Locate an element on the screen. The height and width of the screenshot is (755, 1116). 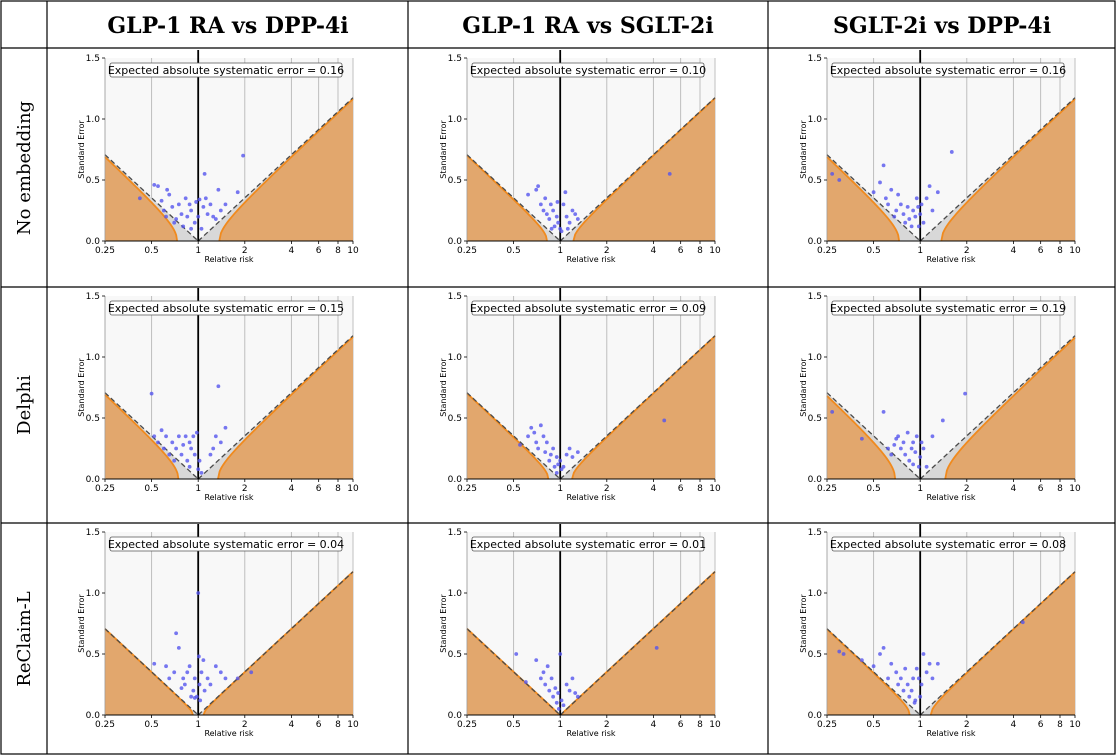
x-tick-label: 1 is located at coordinates (920, 725).